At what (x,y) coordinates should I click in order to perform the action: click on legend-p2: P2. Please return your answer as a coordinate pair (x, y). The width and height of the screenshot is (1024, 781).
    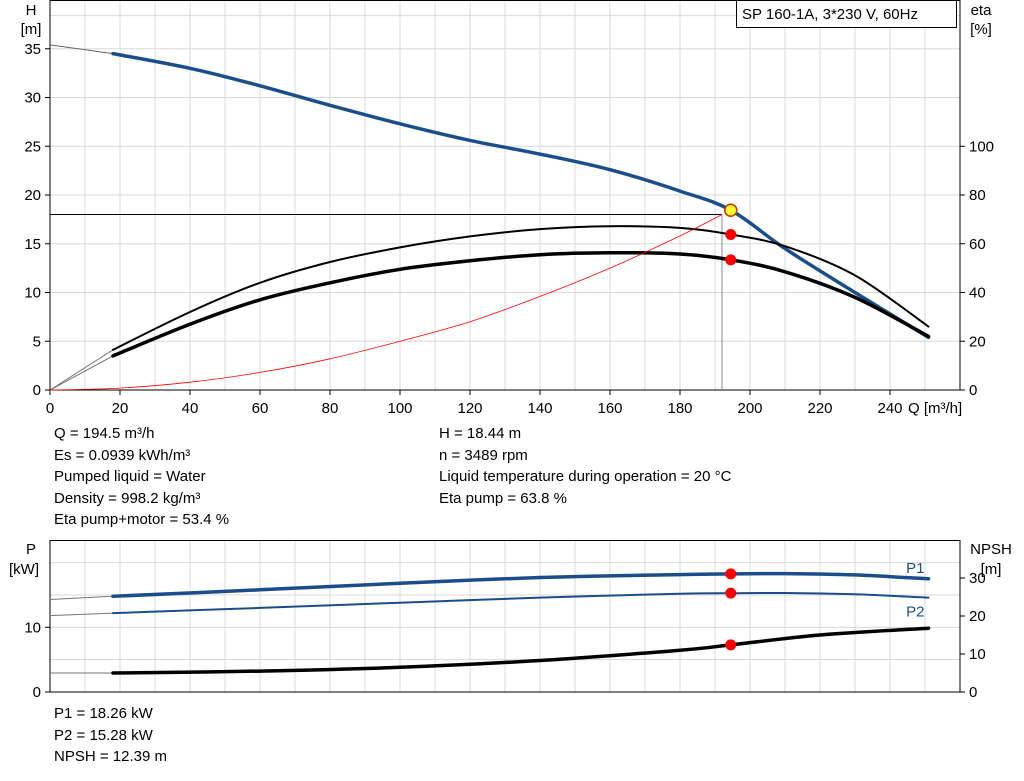
    Looking at the image, I should click on (915, 612).